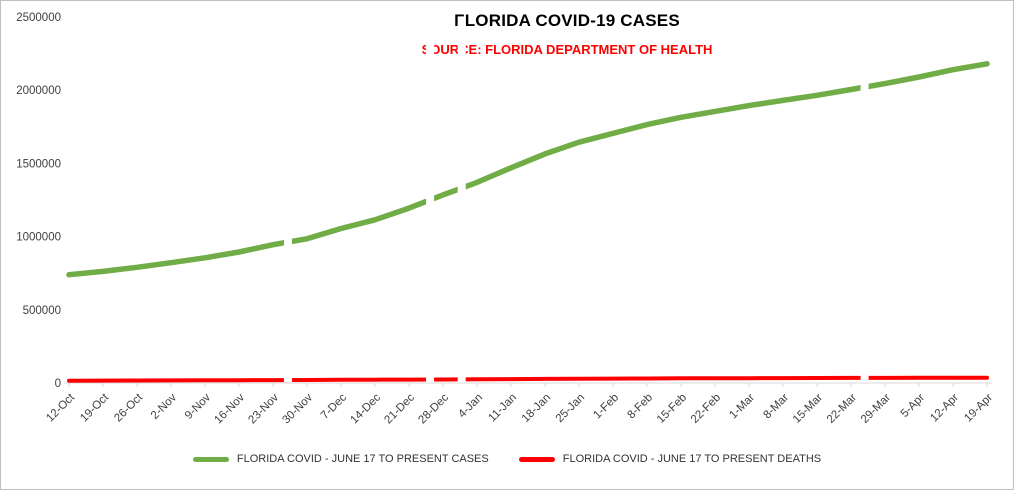  Describe the element at coordinates (528, 379) in the screenshot. I see `deaths-line` at that location.